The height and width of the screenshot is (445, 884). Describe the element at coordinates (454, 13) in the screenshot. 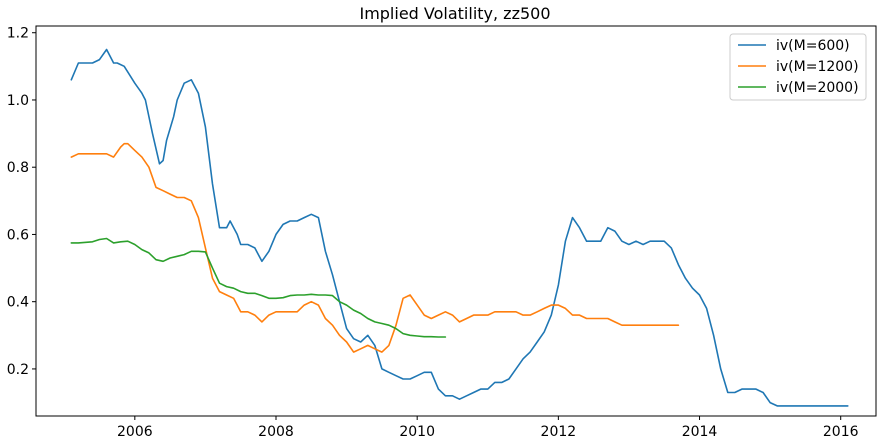

I see `chart-title: Implied Volatility, zz500` at that location.